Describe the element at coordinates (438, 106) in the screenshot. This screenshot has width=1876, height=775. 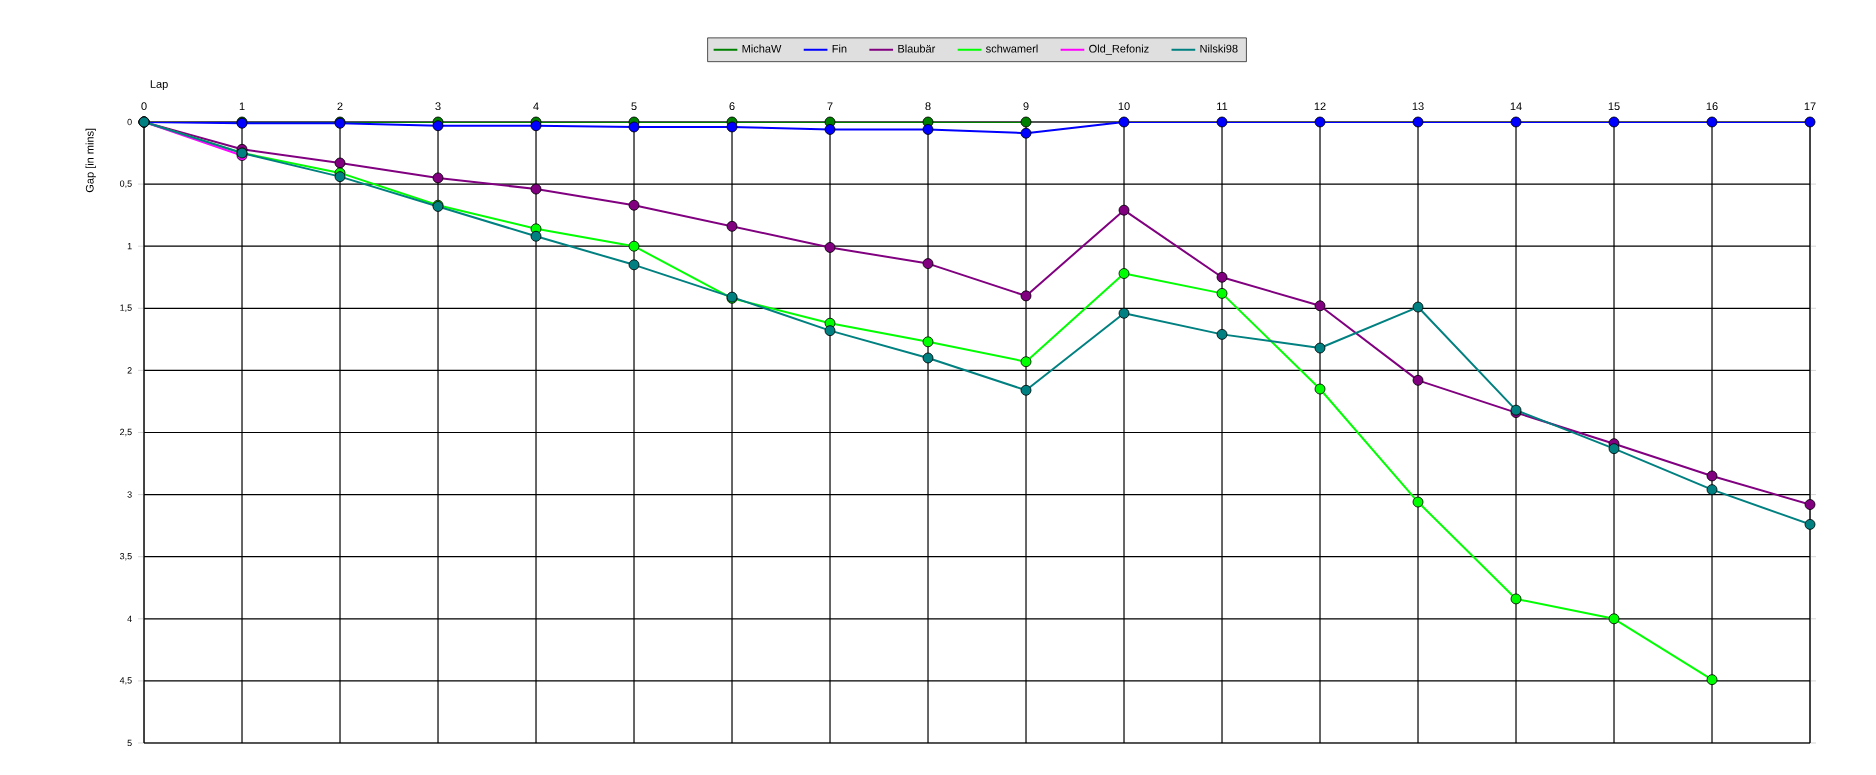
I see `x-tick-label: 3` at that location.